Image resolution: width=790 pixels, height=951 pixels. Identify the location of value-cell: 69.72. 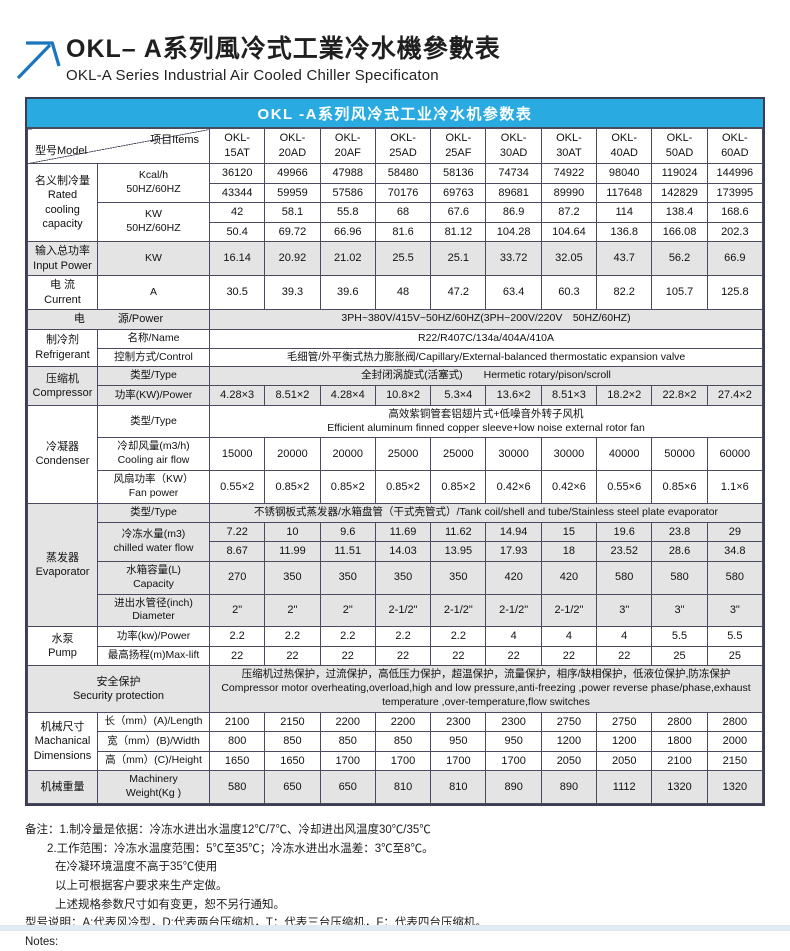
(292, 232).